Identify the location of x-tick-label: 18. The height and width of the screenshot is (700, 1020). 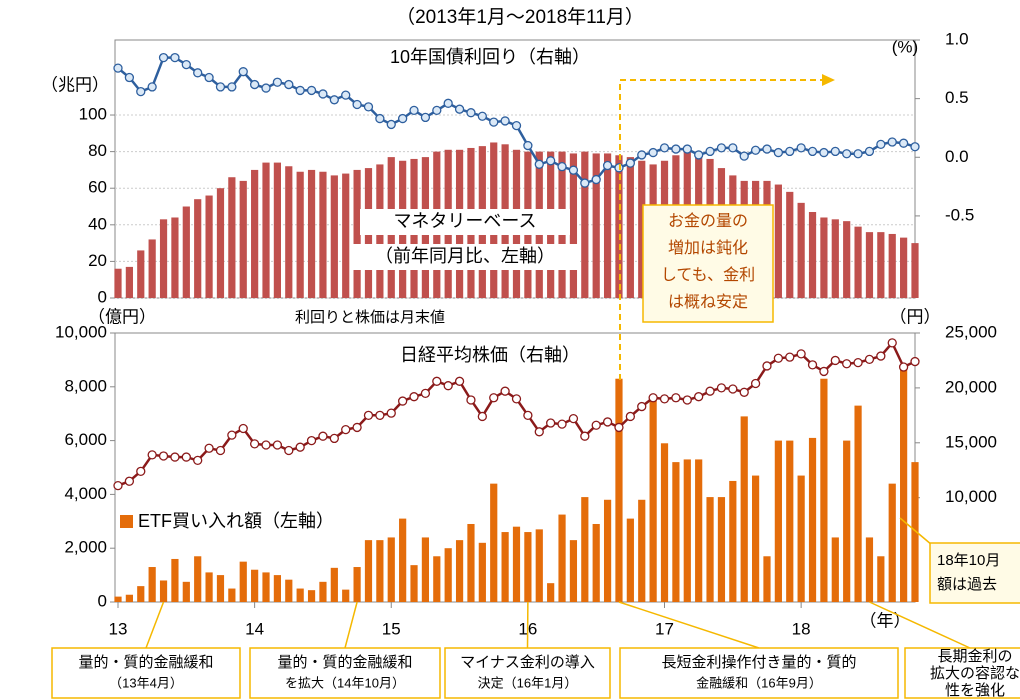
(801, 628).